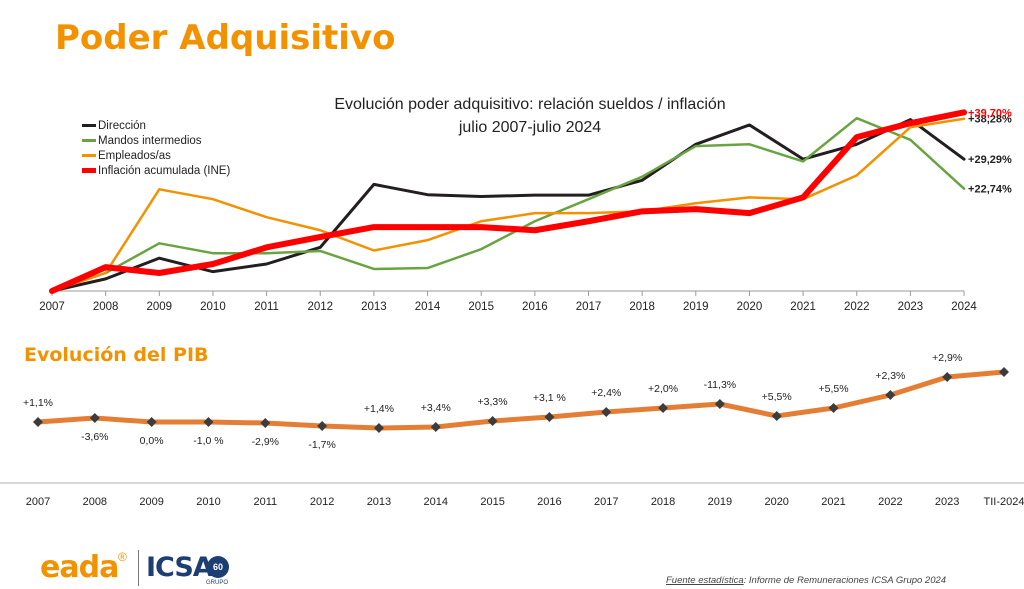 This screenshot has width=1024, height=589. I want to click on pib-data-label: +2,3%, so click(890, 376).